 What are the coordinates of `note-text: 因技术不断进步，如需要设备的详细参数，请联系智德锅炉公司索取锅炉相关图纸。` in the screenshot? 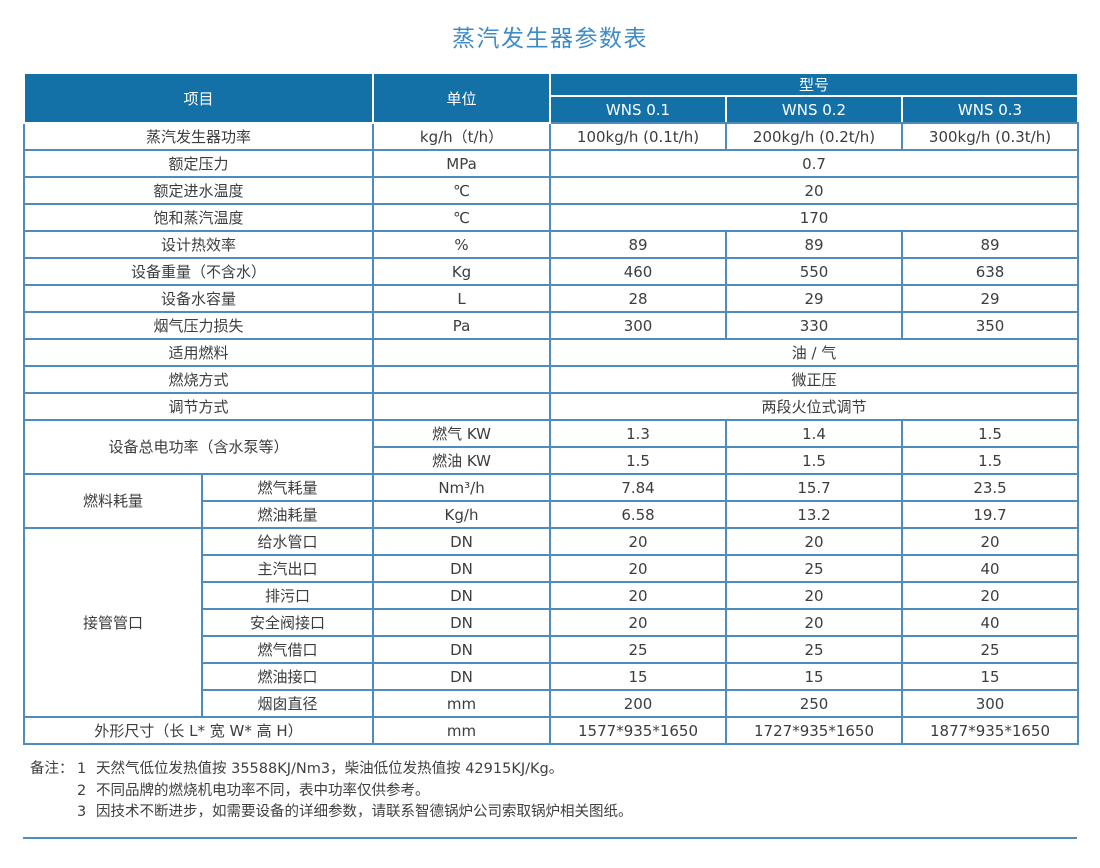 It's located at (364, 812).